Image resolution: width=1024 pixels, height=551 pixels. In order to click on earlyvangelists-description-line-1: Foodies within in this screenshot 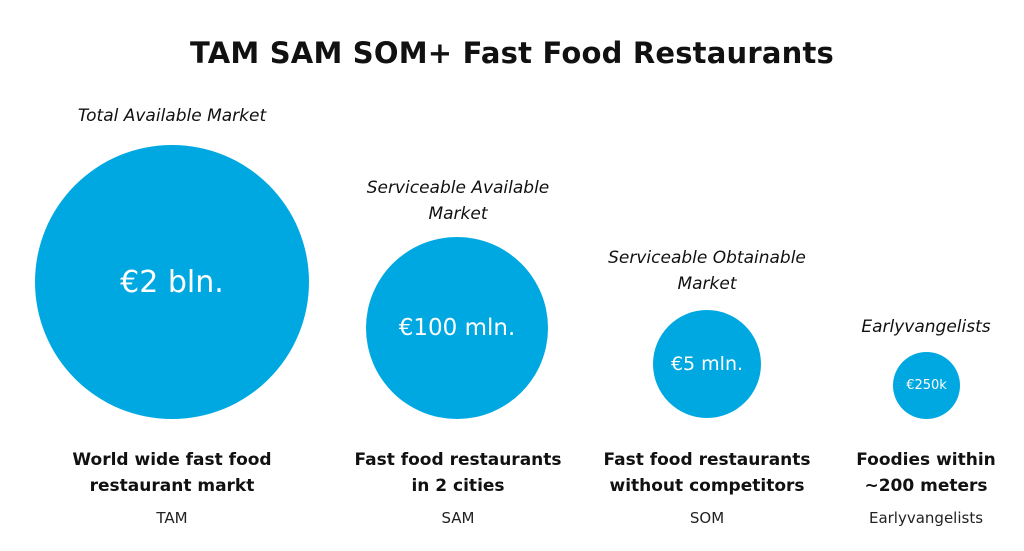, I will do `click(926, 460)`.